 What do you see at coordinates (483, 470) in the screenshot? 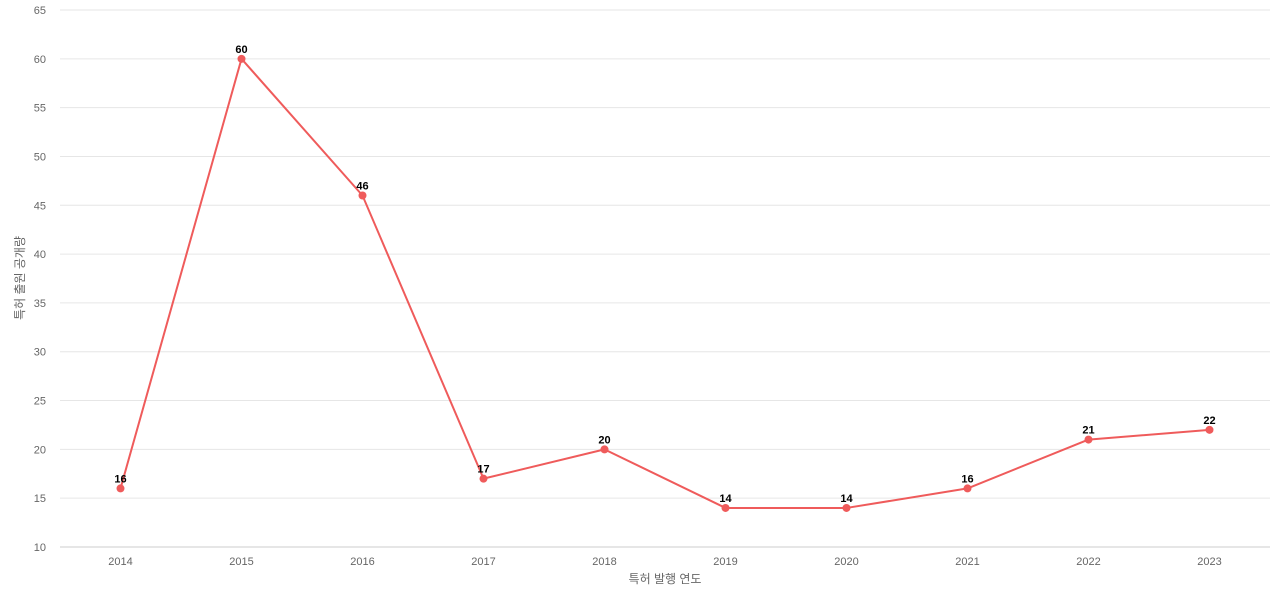
I see `data-label: 17` at bounding box center [483, 470].